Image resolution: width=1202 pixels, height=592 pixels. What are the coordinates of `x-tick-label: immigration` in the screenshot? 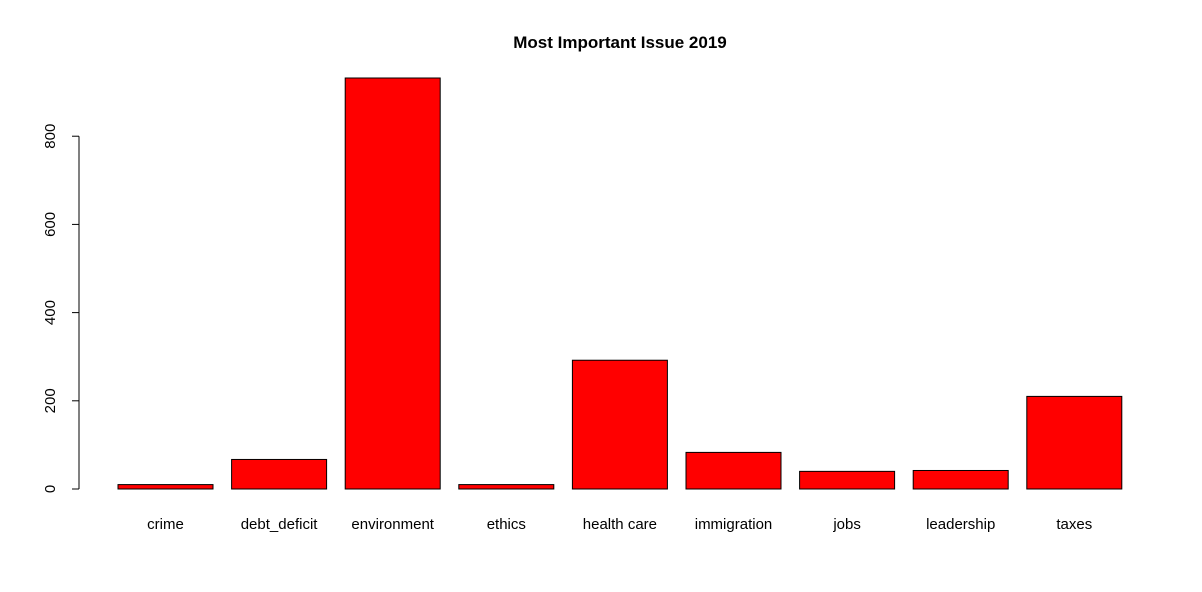 It's located at (734, 524).